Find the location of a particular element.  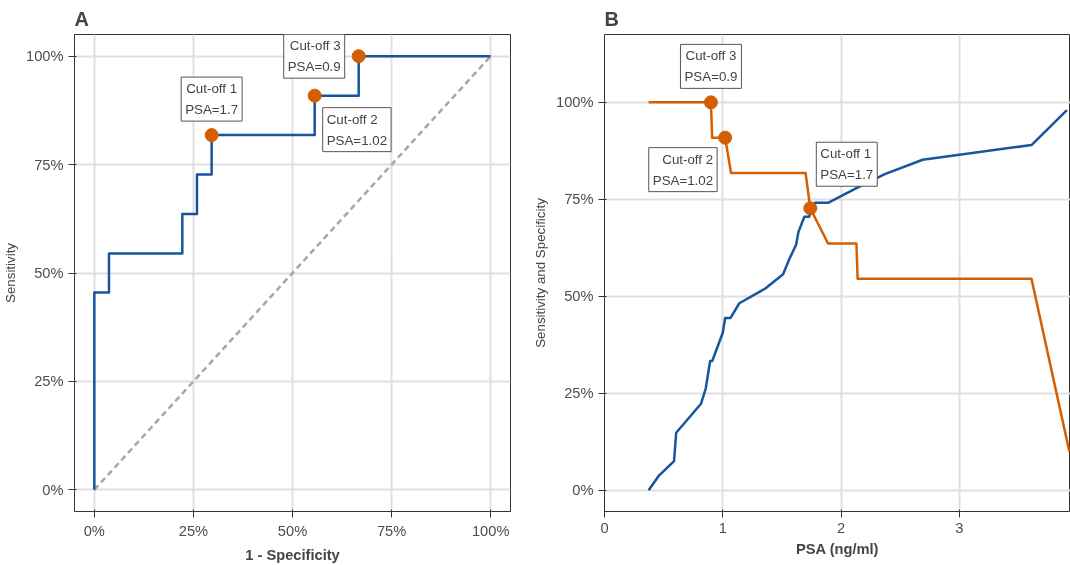

x-tick-label: 2 is located at coordinates (841, 527).